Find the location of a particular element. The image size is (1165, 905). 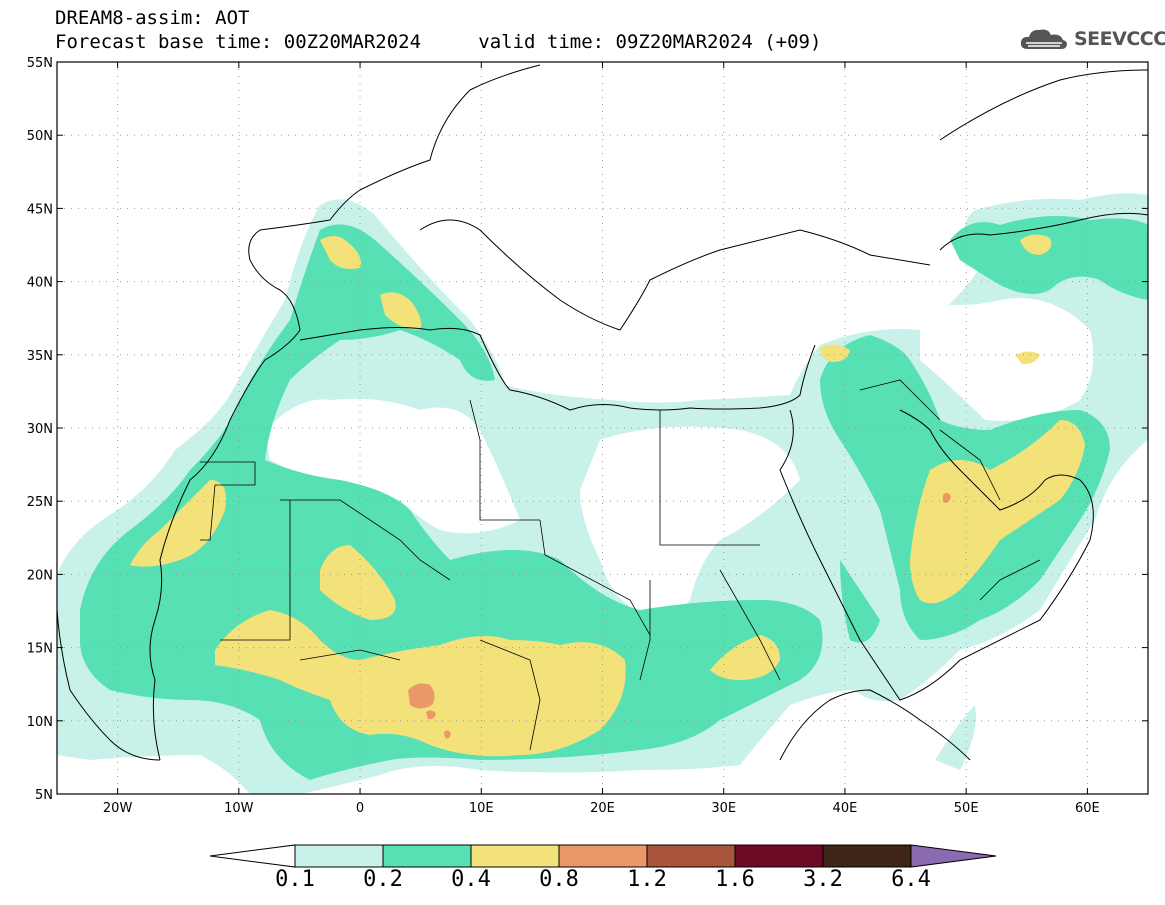

lon-tick-label: 60E is located at coordinates (1087, 808).